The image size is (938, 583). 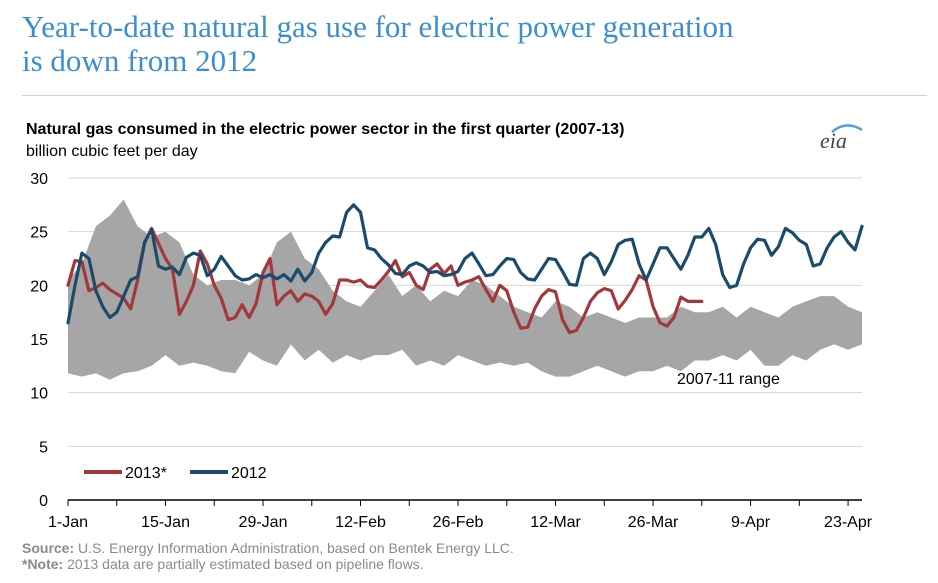 I want to click on x-tick-label: 12-Feb, so click(x=360, y=522).